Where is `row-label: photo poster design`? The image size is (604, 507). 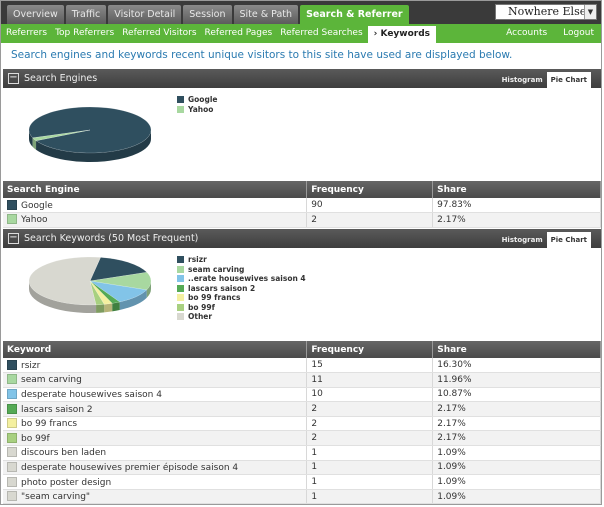
row-label: photo poster design is located at coordinates (66, 482).